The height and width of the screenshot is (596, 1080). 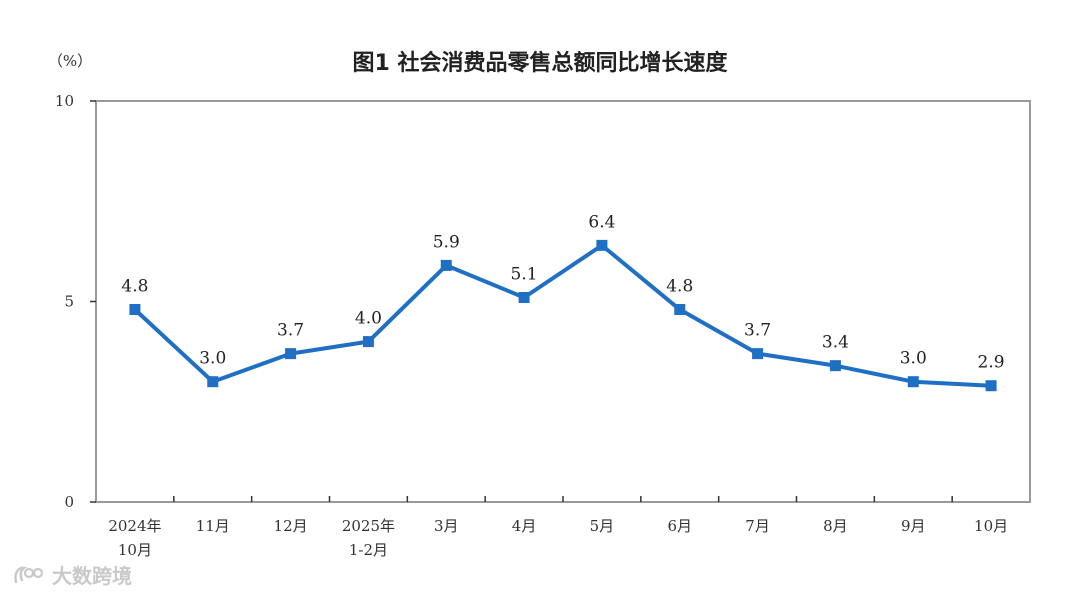 I want to click on y-axis: 0 5 10, so click(x=75, y=301).